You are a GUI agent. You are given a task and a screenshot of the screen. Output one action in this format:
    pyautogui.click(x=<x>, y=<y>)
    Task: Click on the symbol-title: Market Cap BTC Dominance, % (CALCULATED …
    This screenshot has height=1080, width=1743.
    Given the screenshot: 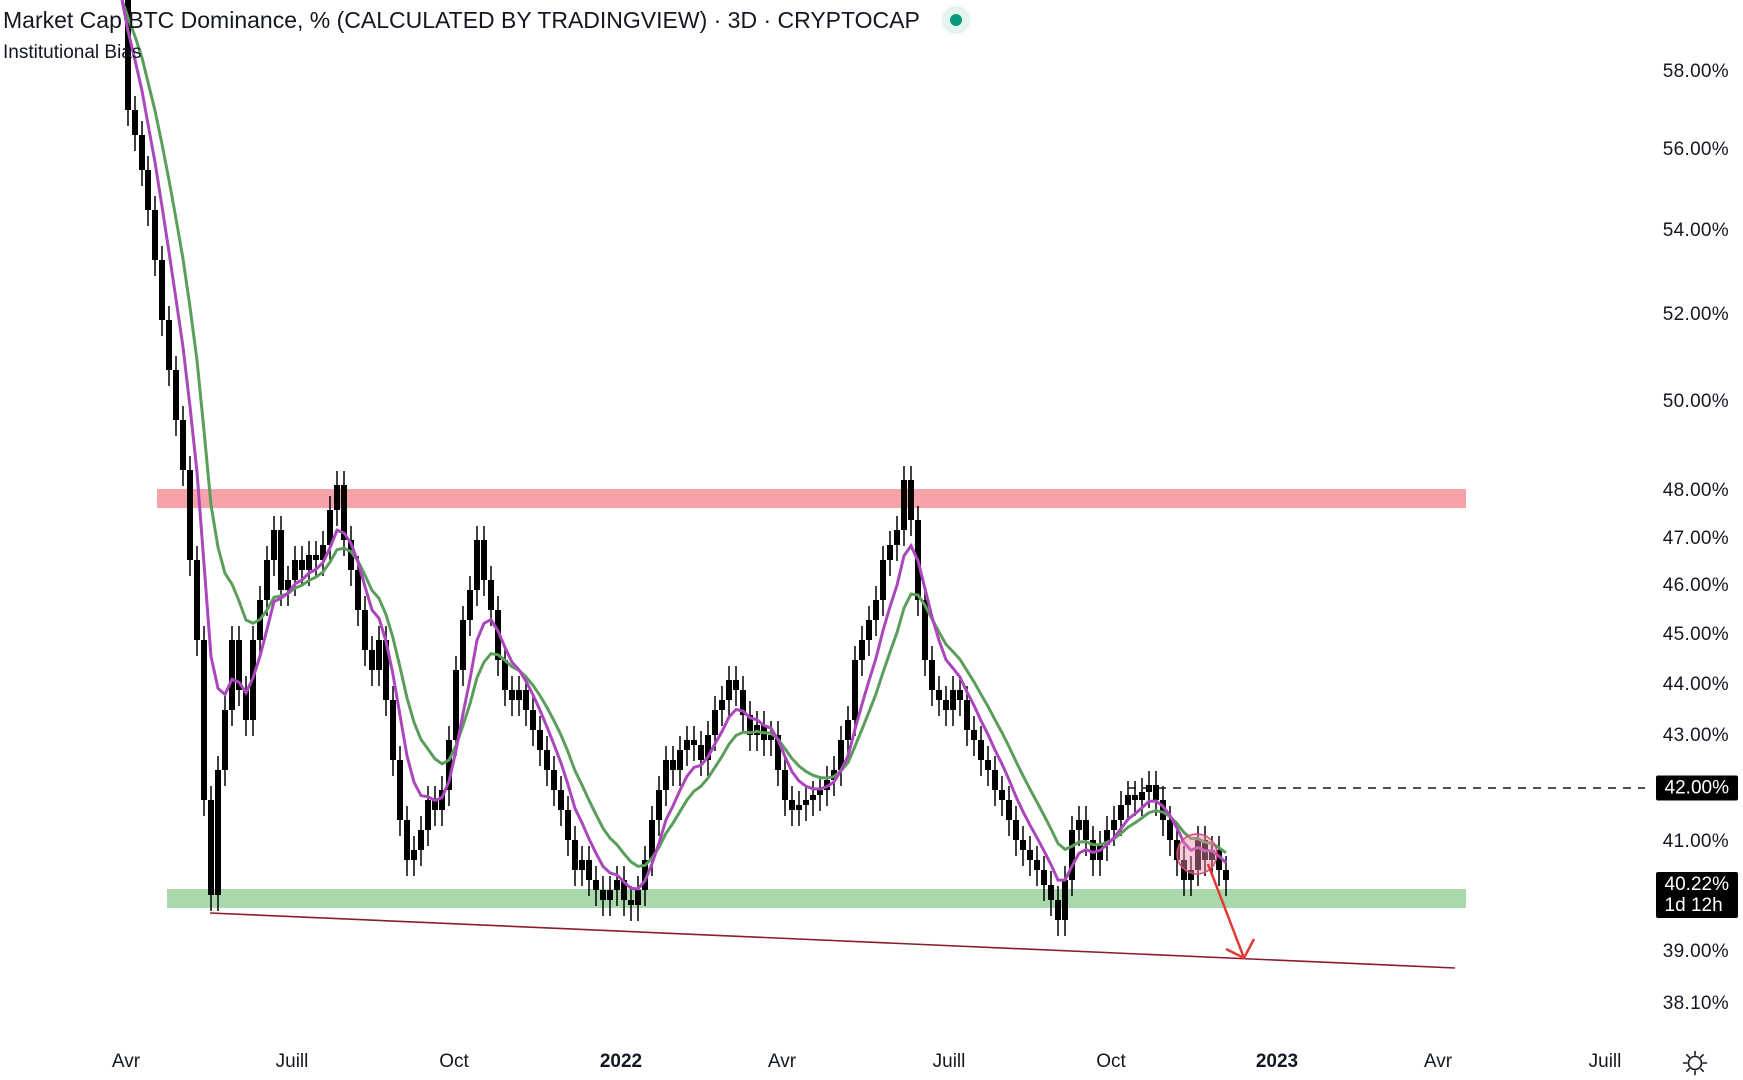 What is the action you would take?
    pyautogui.click(x=461, y=20)
    